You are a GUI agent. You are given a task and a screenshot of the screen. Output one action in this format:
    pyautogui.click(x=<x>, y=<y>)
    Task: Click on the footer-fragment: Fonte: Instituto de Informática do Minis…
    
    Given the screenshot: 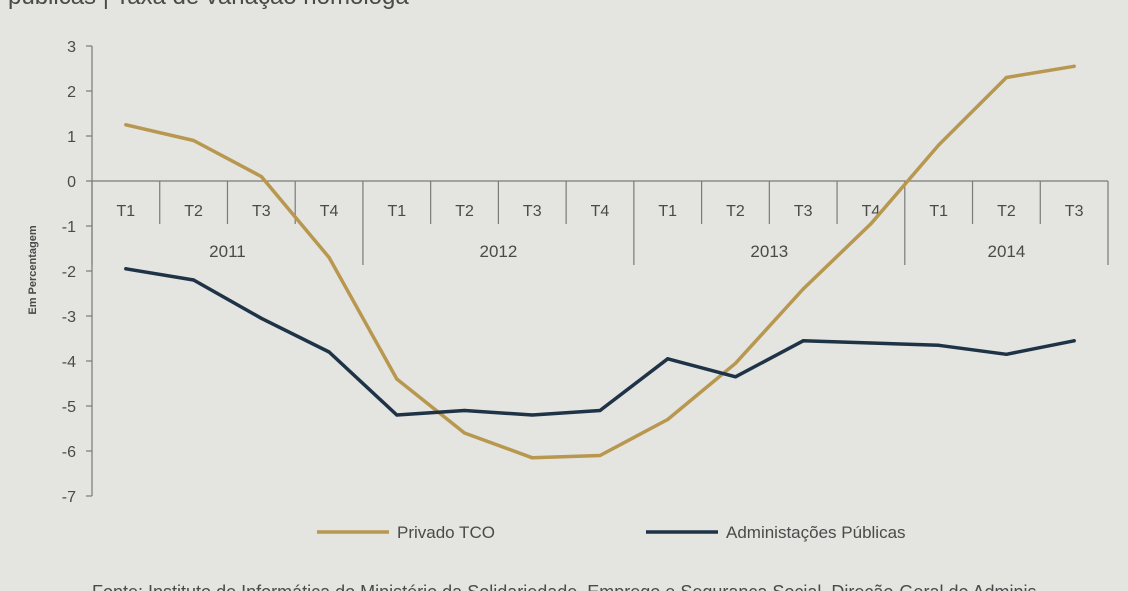 What is the action you would take?
    pyautogui.click(x=564, y=586)
    